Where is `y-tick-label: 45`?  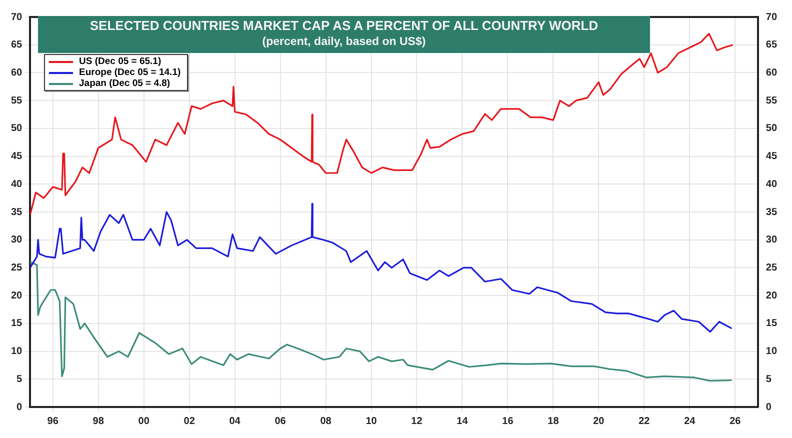 y-tick-label: 45 is located at coordinates (17, 156).